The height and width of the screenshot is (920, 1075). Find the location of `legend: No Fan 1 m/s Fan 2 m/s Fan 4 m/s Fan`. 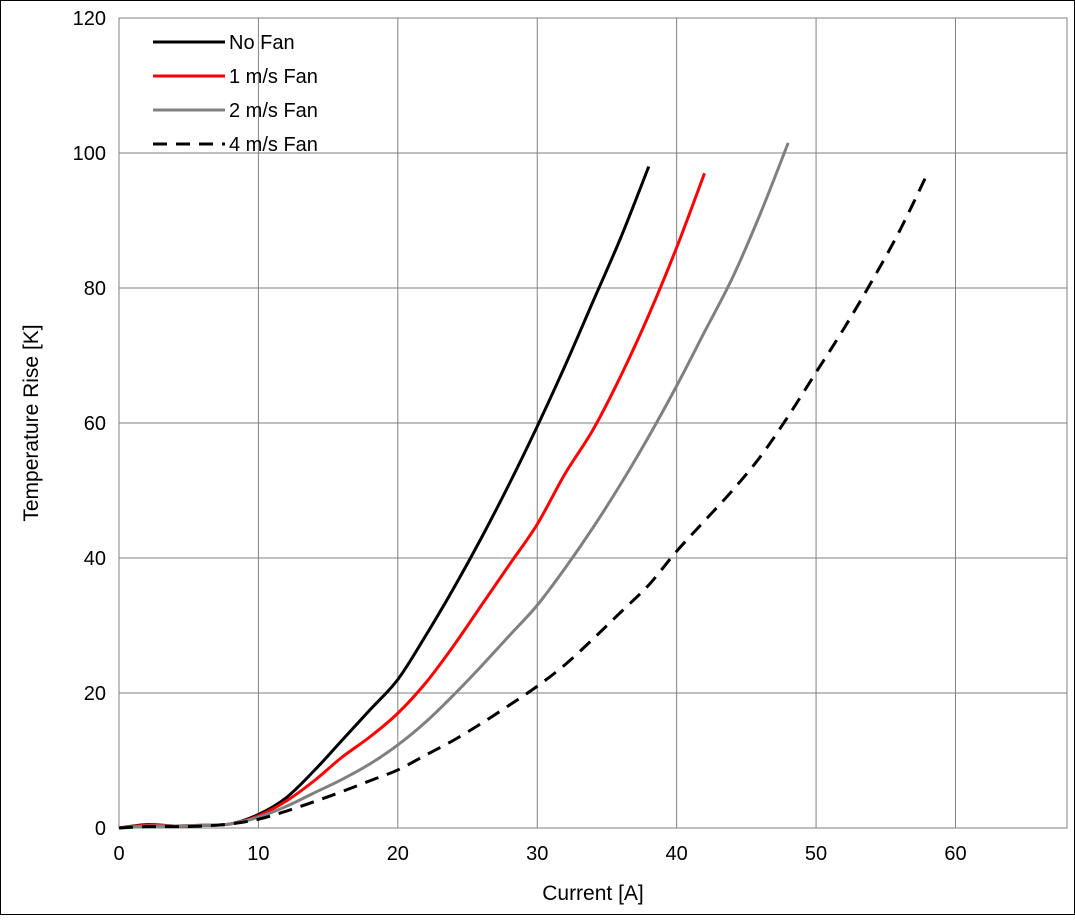

legend: No Fan 1 m/s Fan 2 m/s Fan 4 m/s Fan is located at coordinates (235, 94).